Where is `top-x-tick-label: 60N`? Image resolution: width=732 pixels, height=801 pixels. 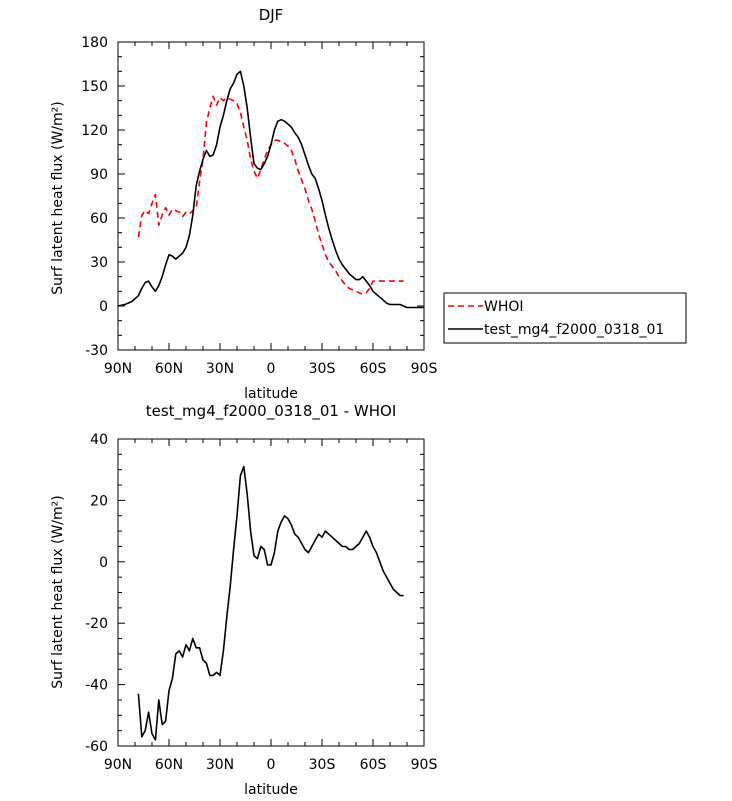 top-x-tick-label: 60N is located at coordinates (169, 369).